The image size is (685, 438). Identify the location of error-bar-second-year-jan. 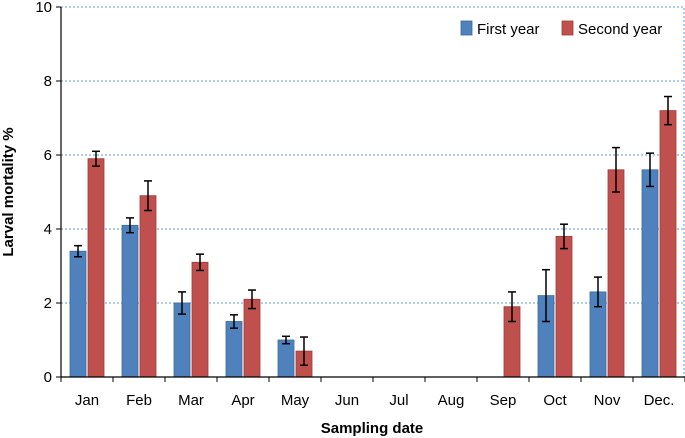
(96, 158).